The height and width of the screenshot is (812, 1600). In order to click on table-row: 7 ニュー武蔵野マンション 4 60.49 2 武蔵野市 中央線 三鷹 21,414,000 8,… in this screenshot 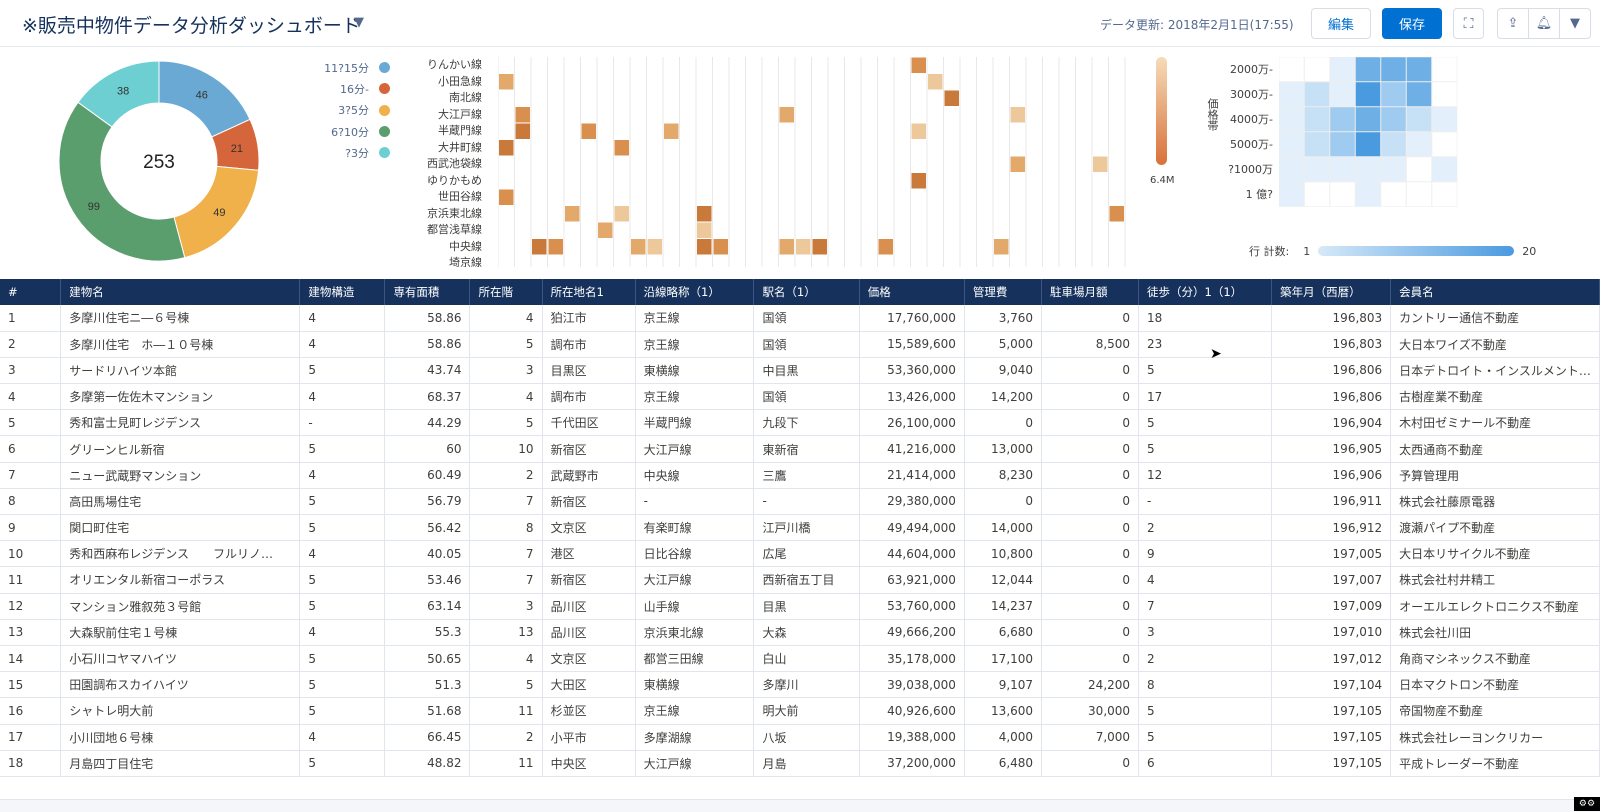, I will do `click(800, 475)`.